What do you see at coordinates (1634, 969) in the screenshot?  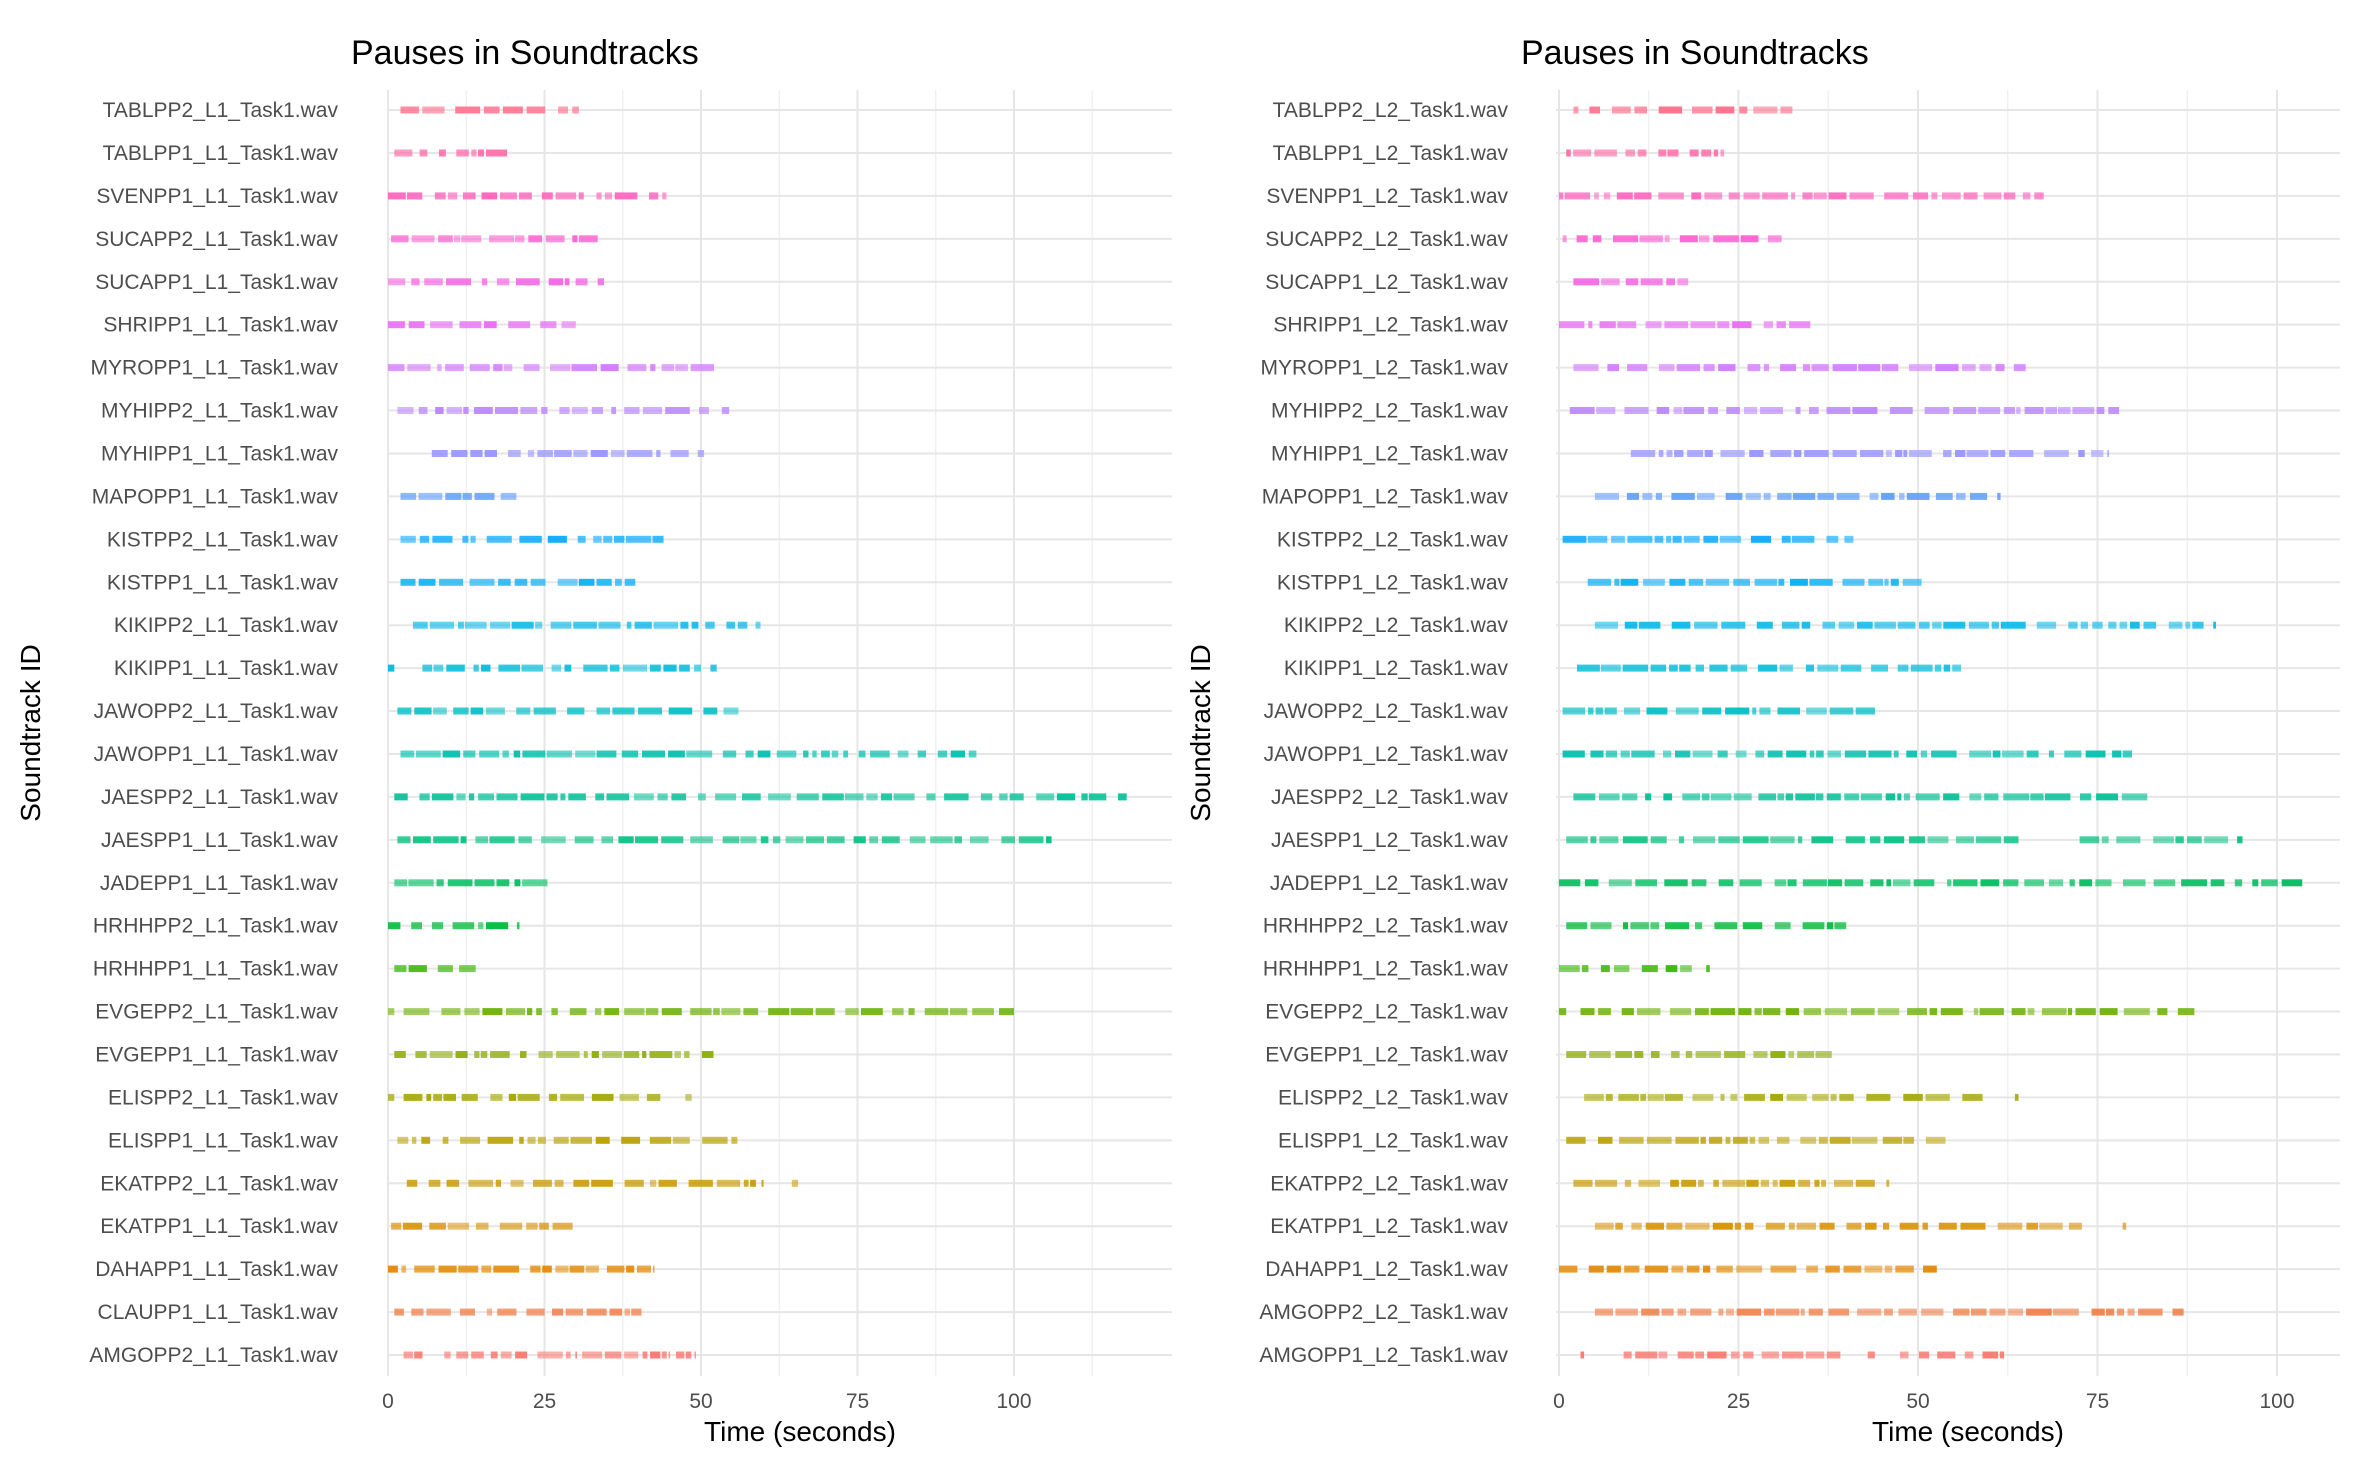 I see `pause-series-HRHHPP1_L2_Task1.wav` at bounding box center [1634, 969].